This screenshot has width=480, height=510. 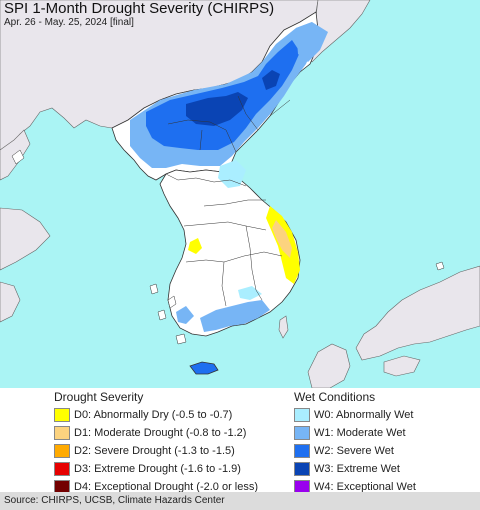 I want to click on swatch-d3, so click(x=62, y=469).